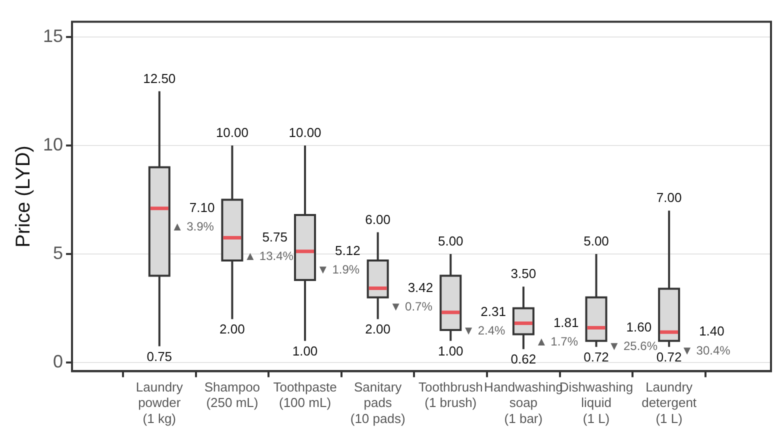 This screenshot has height=438, width=783. Describe the element at coordinates (493, 311) in the screenshot. I see `annotation: 2.31` at that location.